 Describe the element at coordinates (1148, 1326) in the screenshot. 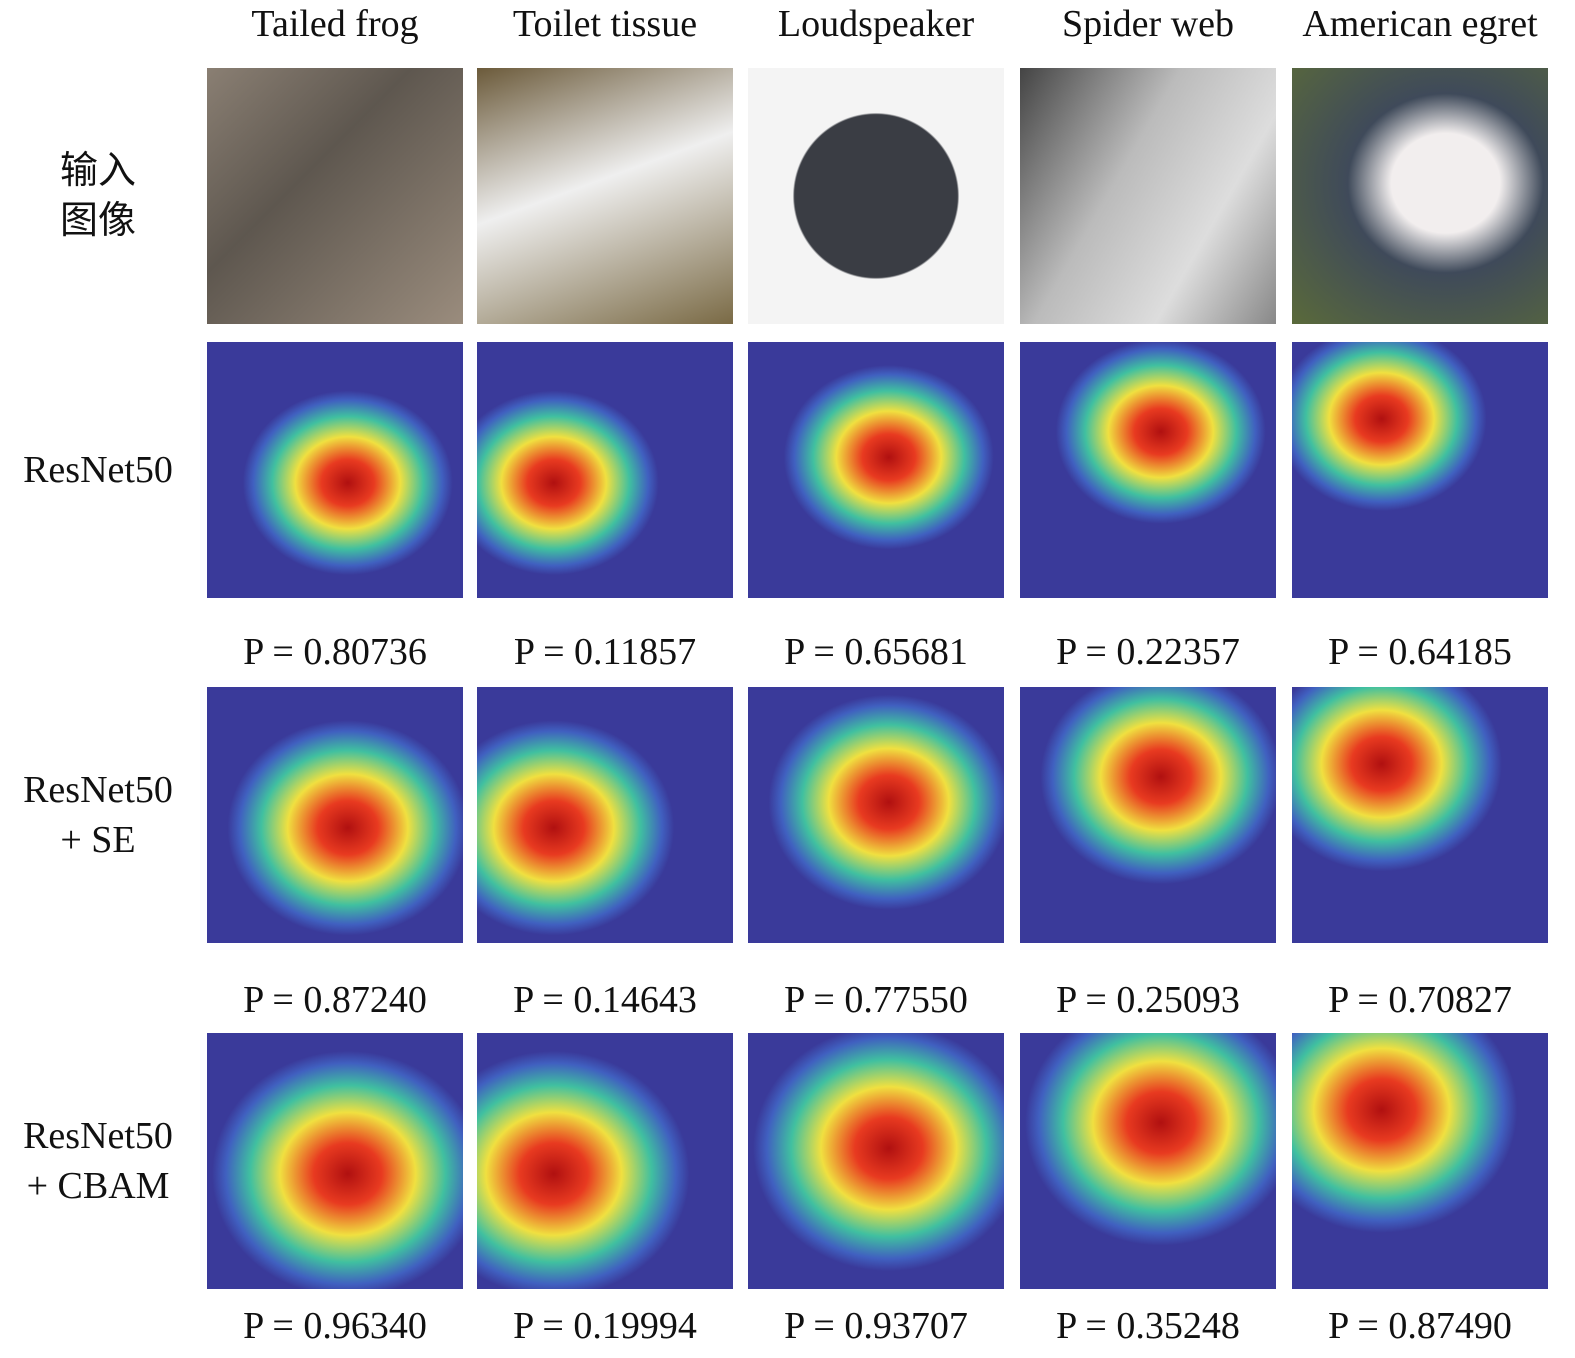

I see `probability-label: P = 0.35248` at that location.